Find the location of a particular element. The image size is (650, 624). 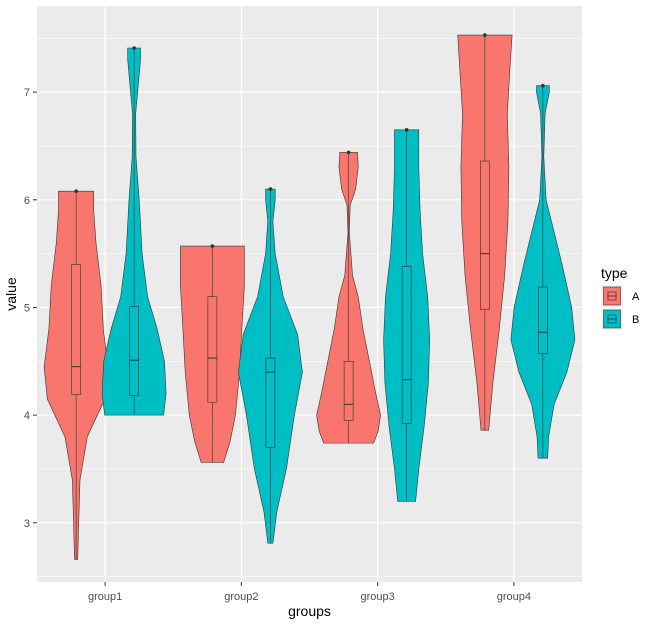

x-tick-label: group4 is located at coordinates (514, 597).